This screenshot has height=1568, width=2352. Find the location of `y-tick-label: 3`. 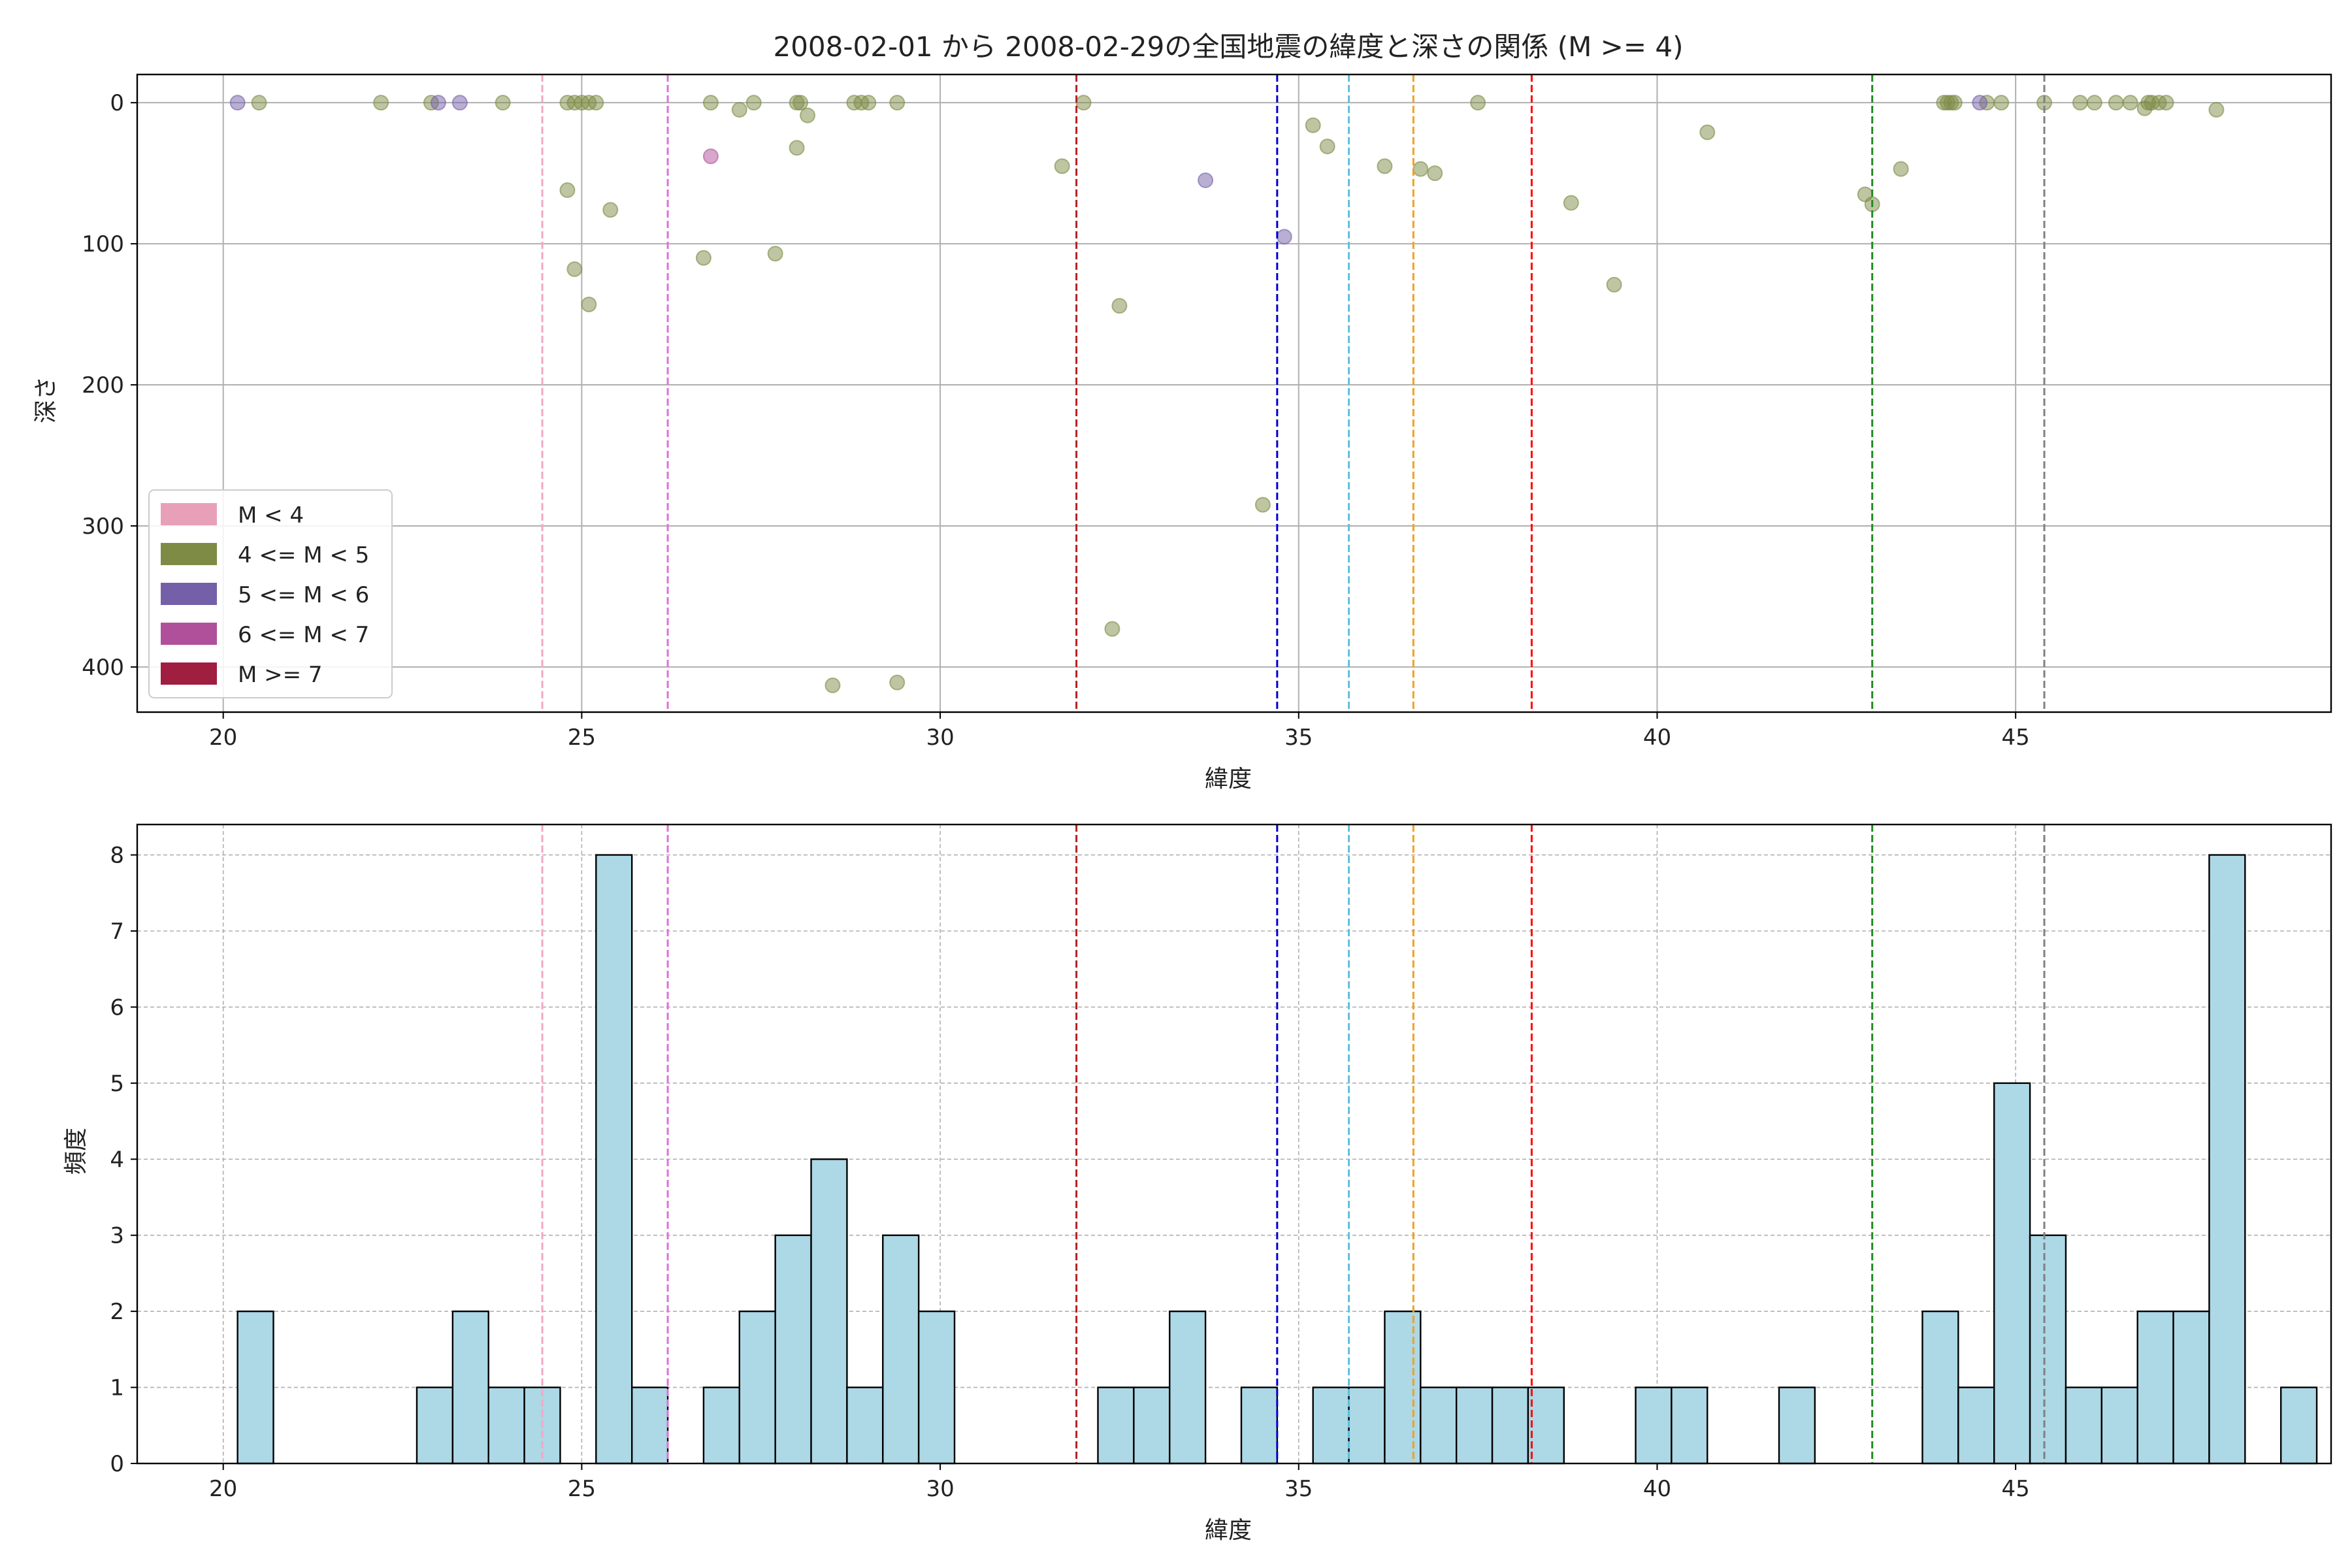

y-tick-label: 3 is located at coordinates (117, 1236).